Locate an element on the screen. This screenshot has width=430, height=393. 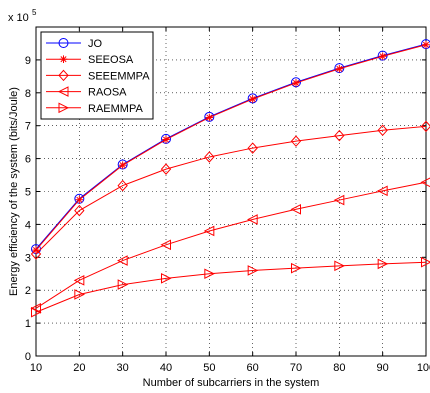
y-tick-label: 4 is located at coordinates (28, 225).